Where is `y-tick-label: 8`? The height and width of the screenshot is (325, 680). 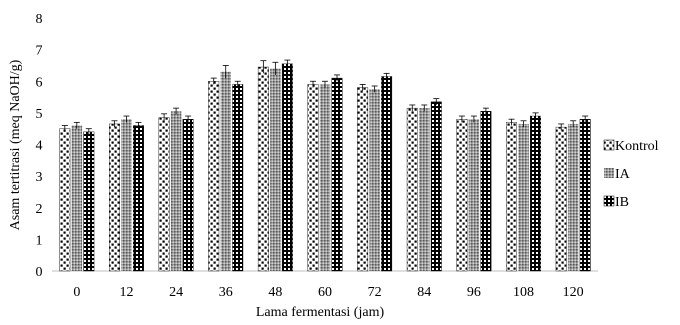
y-tick-label: 8 is located at coordinates (39, 19).